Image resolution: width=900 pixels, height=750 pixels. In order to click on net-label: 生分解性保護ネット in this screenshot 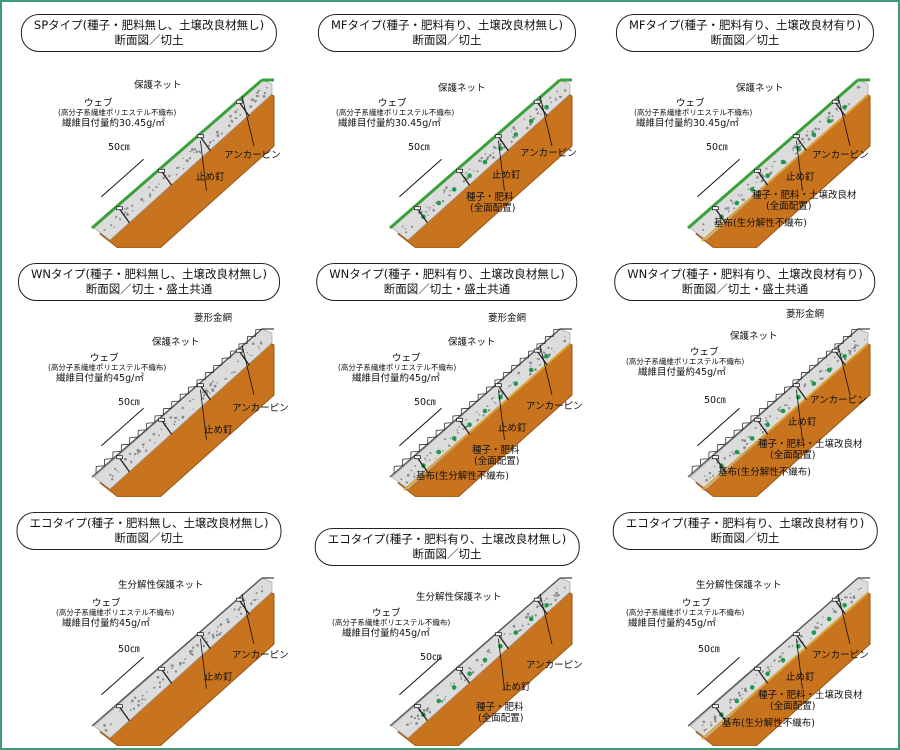, I will do `click(739, 585)`.